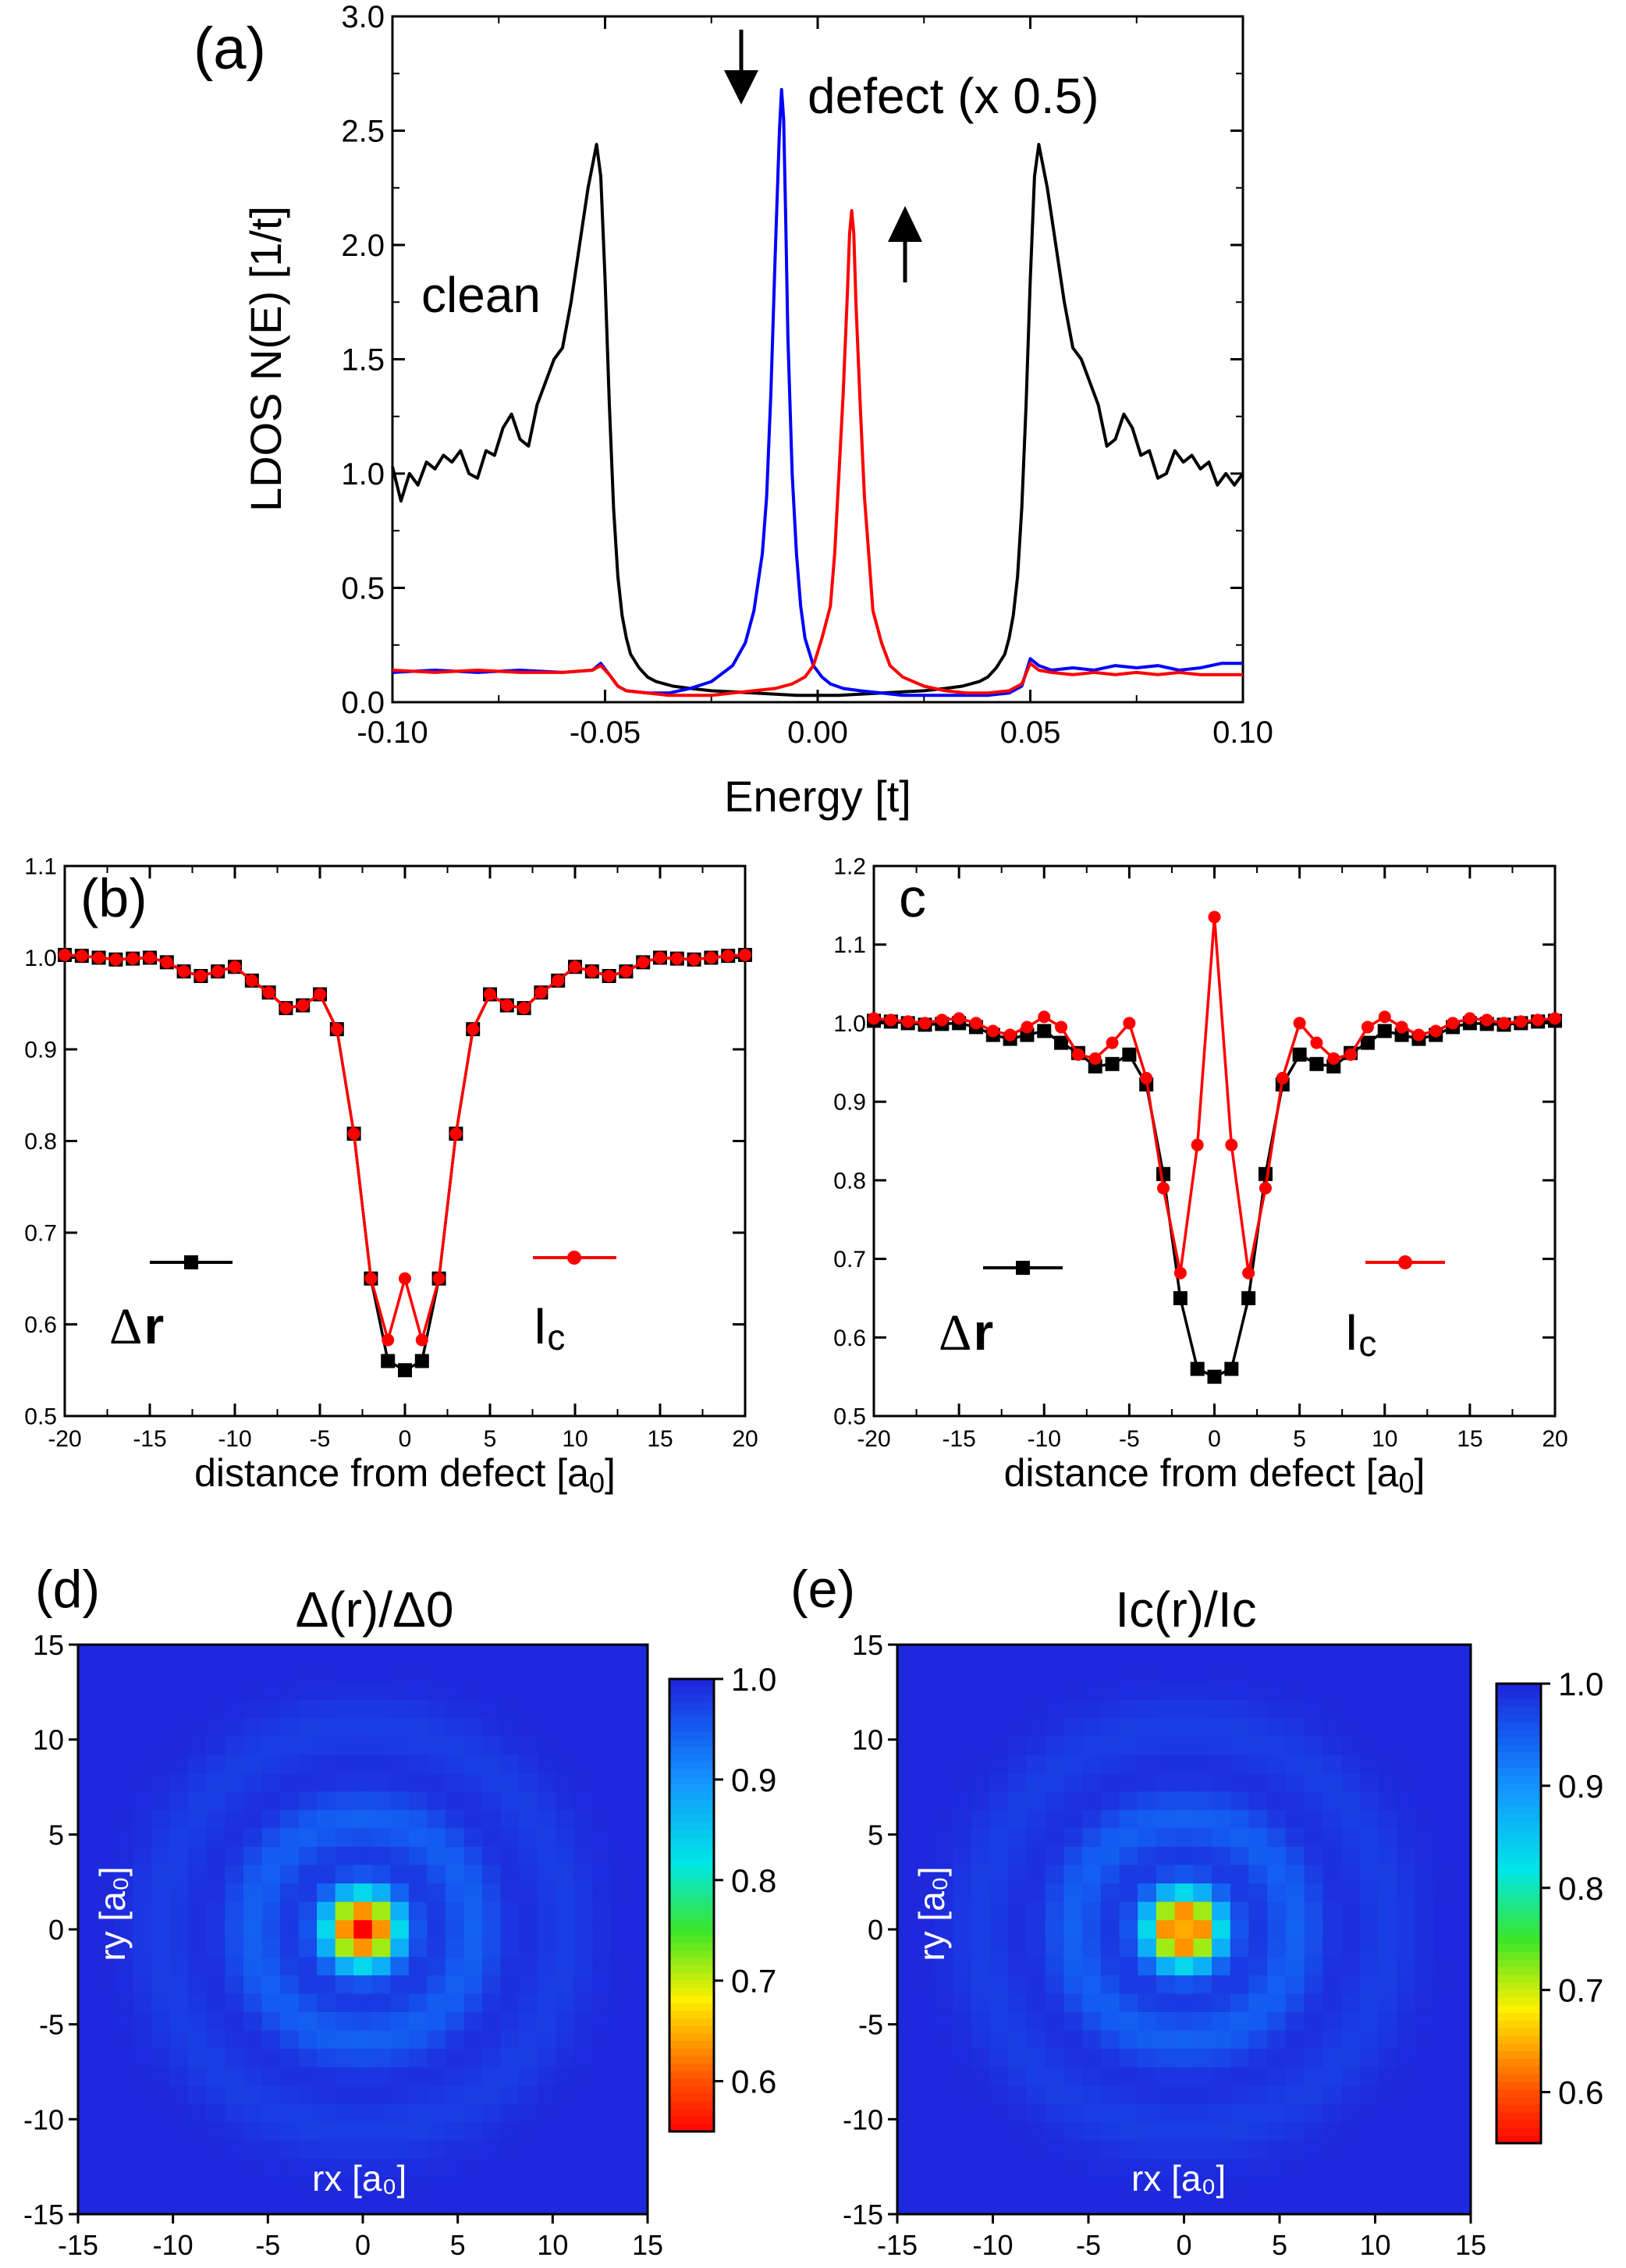 The height and width of the screenshot is (2268, 1626). Describe the element at coordinates (931, 1913) in the screenshot. I see `y-axis-label-text: ry [a₀]` at that location.